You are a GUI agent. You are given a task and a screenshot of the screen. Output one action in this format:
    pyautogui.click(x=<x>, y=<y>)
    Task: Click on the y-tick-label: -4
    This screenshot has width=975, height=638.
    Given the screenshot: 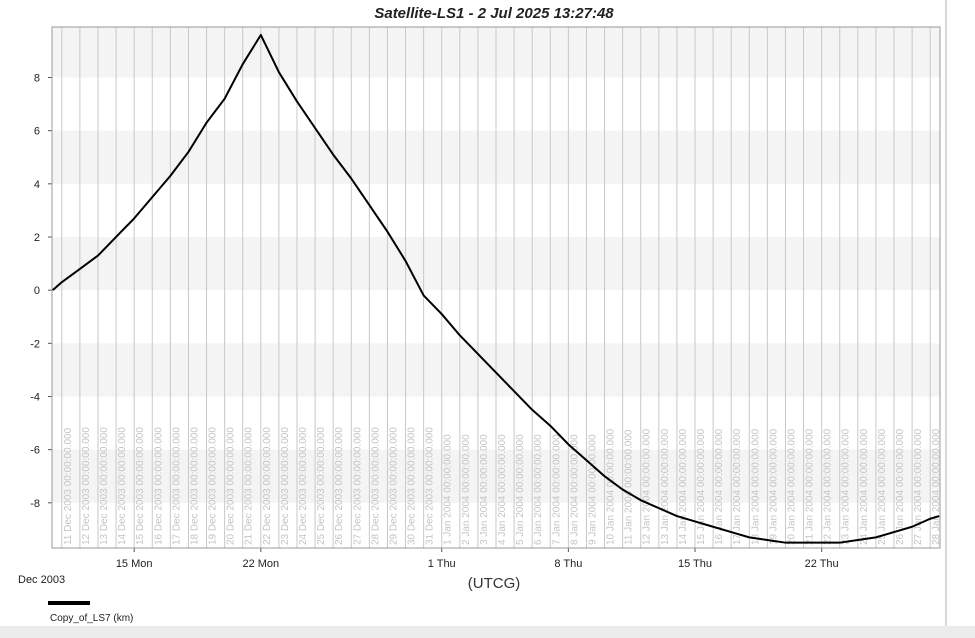 What is the action you would take?
    pyautogui.click(x=35, y=397)
    